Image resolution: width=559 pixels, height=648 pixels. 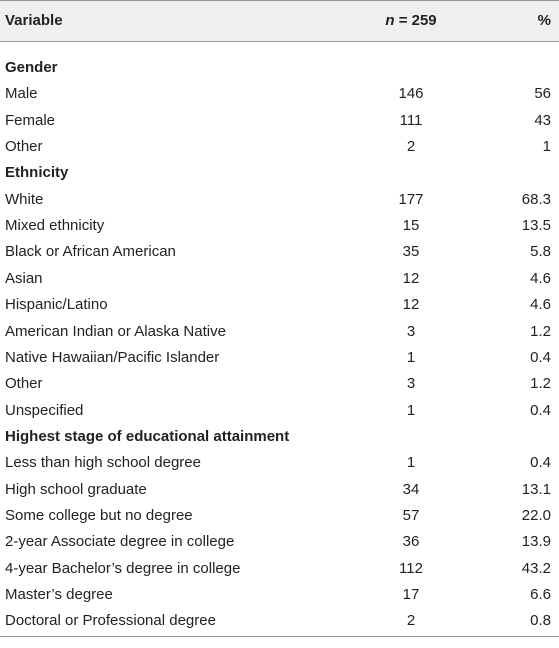 What do you see at coordinates (536, 568) in the screenshot?
I see `row-percent: 43.2` at bounding box center [536, 568].